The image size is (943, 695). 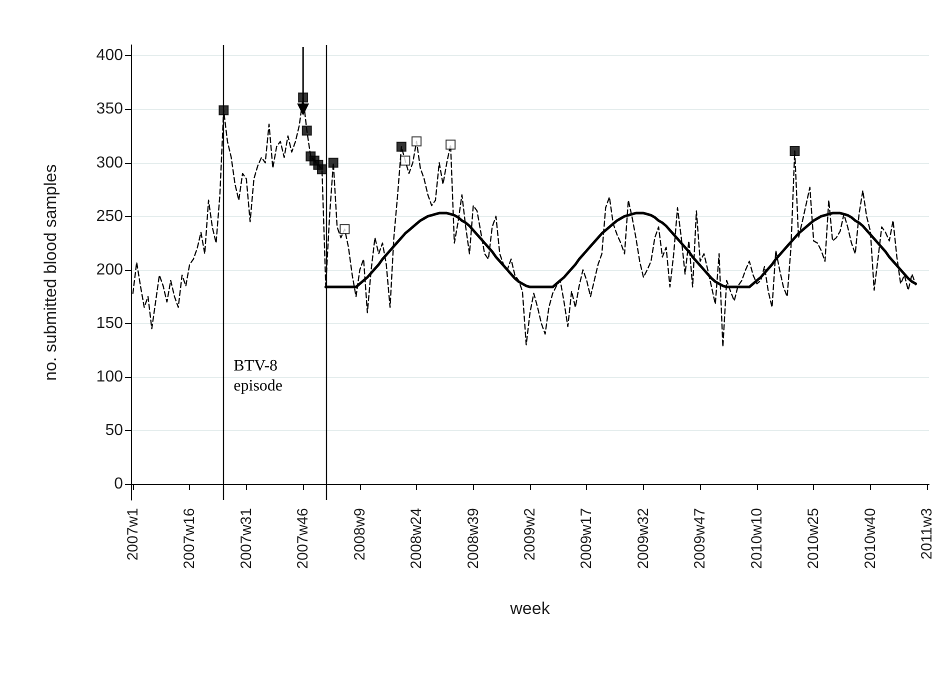 What do you see at coordinates (870, 538) in the screenshot?
I see `x-tick-label: 2010w40` at bounding box center [870, 538].